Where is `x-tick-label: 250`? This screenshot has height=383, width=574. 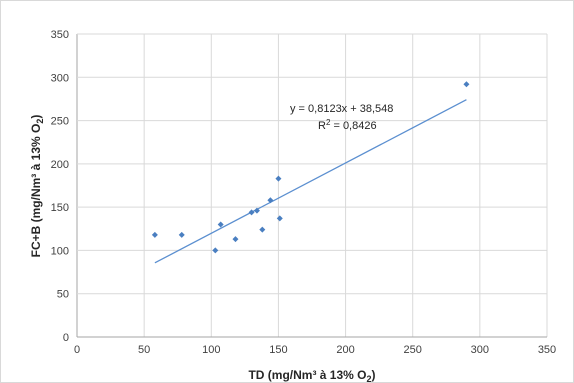
x-tick-label: 250 is located at coordinates (413, 350).